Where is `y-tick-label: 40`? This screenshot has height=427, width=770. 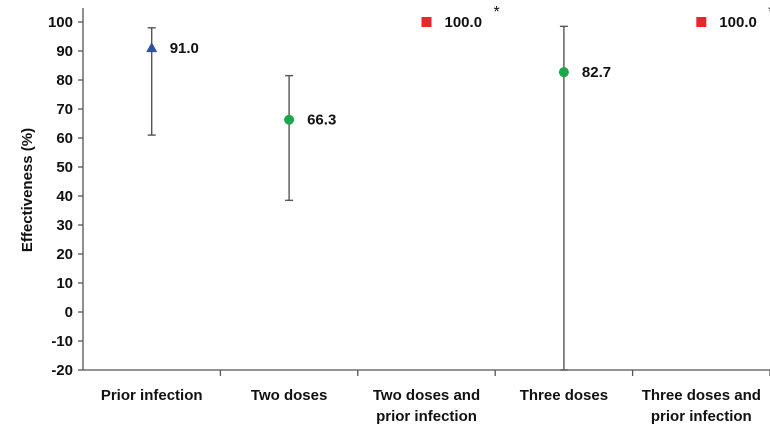
y-tick-label: 40 is located at coordinates (64, 196).